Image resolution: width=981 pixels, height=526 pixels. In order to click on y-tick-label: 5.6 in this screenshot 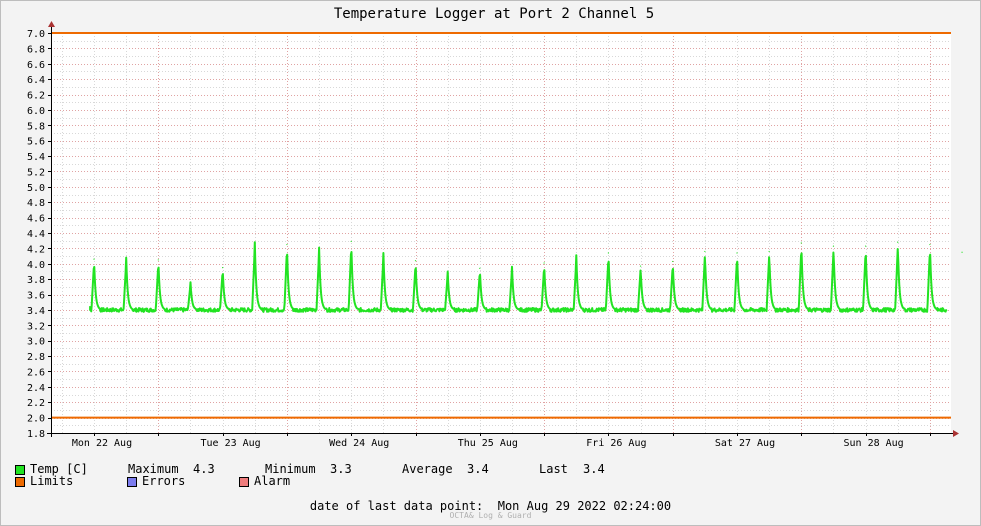, I will do `click(36, 142)`.